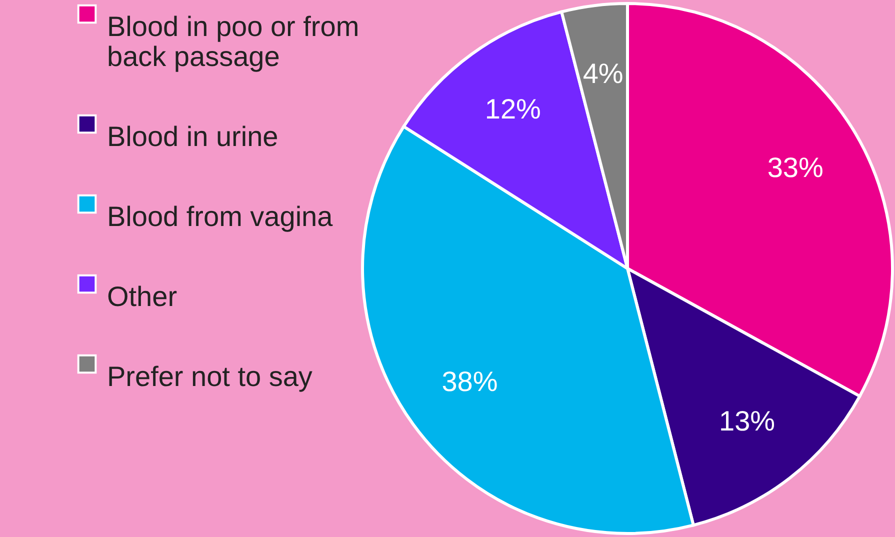 The image size is (895, 537). What do you see at coordinates (209, 376) in the screenshot?
I see `legend-label: Prefer not to say` at bounding box center [209, 376].